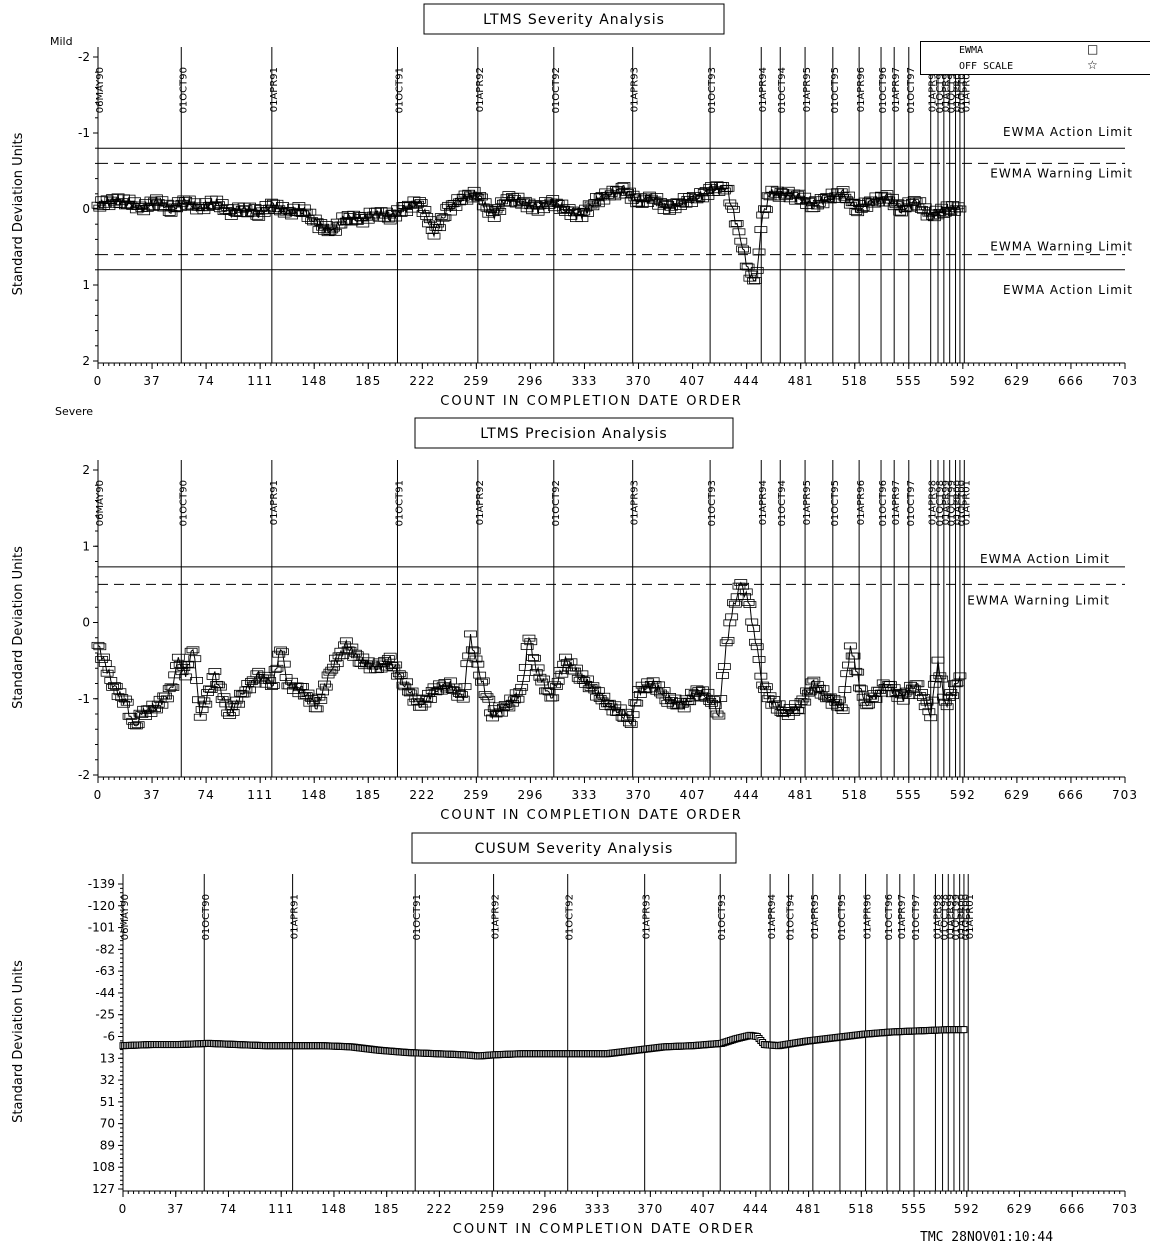 The width and height of the screenshot is (1150, 1245). What do you see at coordinates (274, 502) in the screenshot?
I see `date-marker-label: 01APR91` at bounding box center [274, 502].